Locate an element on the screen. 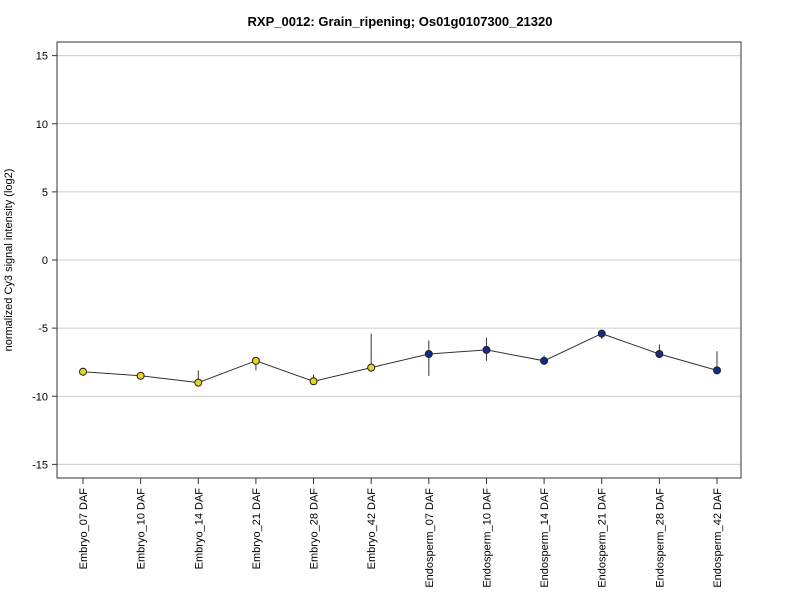  y-tick-label: 15 is located at coordinates (42, 57).